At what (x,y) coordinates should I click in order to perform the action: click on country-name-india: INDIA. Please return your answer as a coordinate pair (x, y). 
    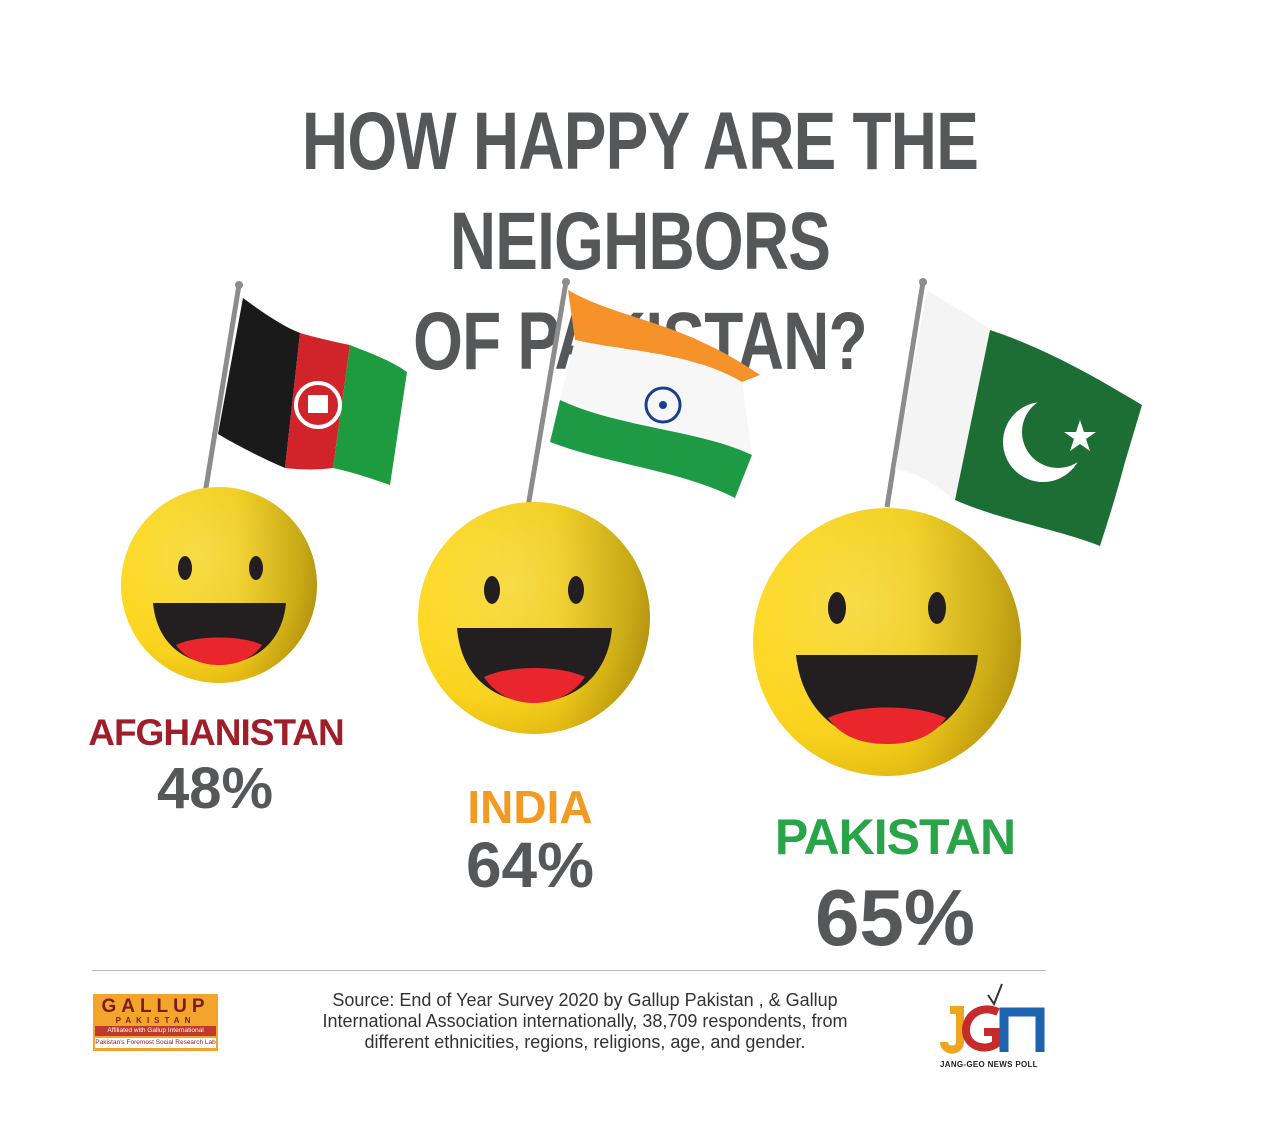
    Looking at the image, I should click on (530, 807).